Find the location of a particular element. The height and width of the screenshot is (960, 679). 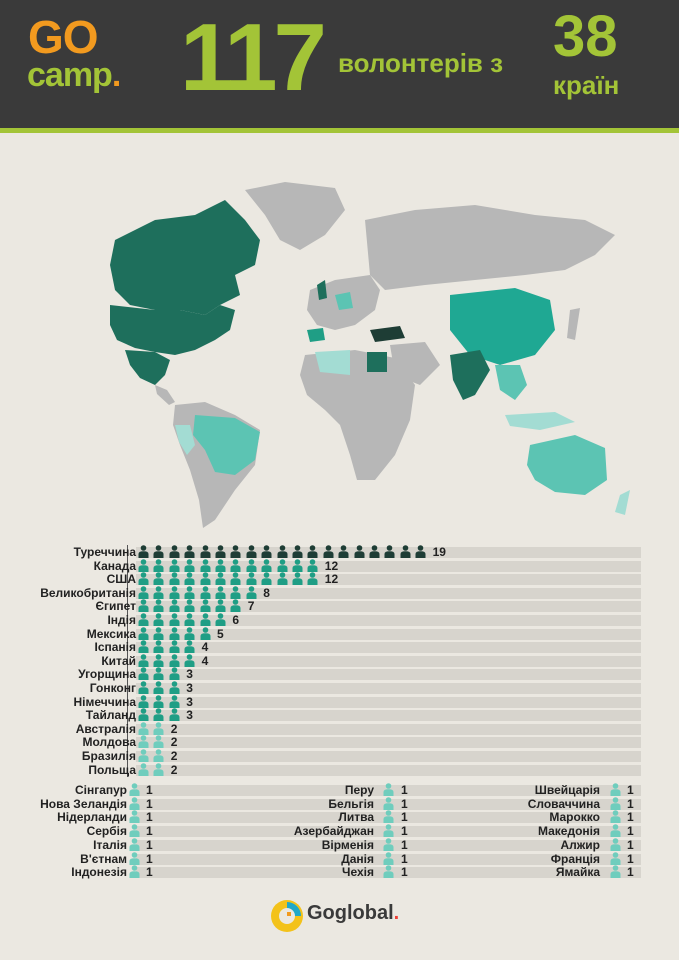

map-uk is located at coordinates (322, 290).